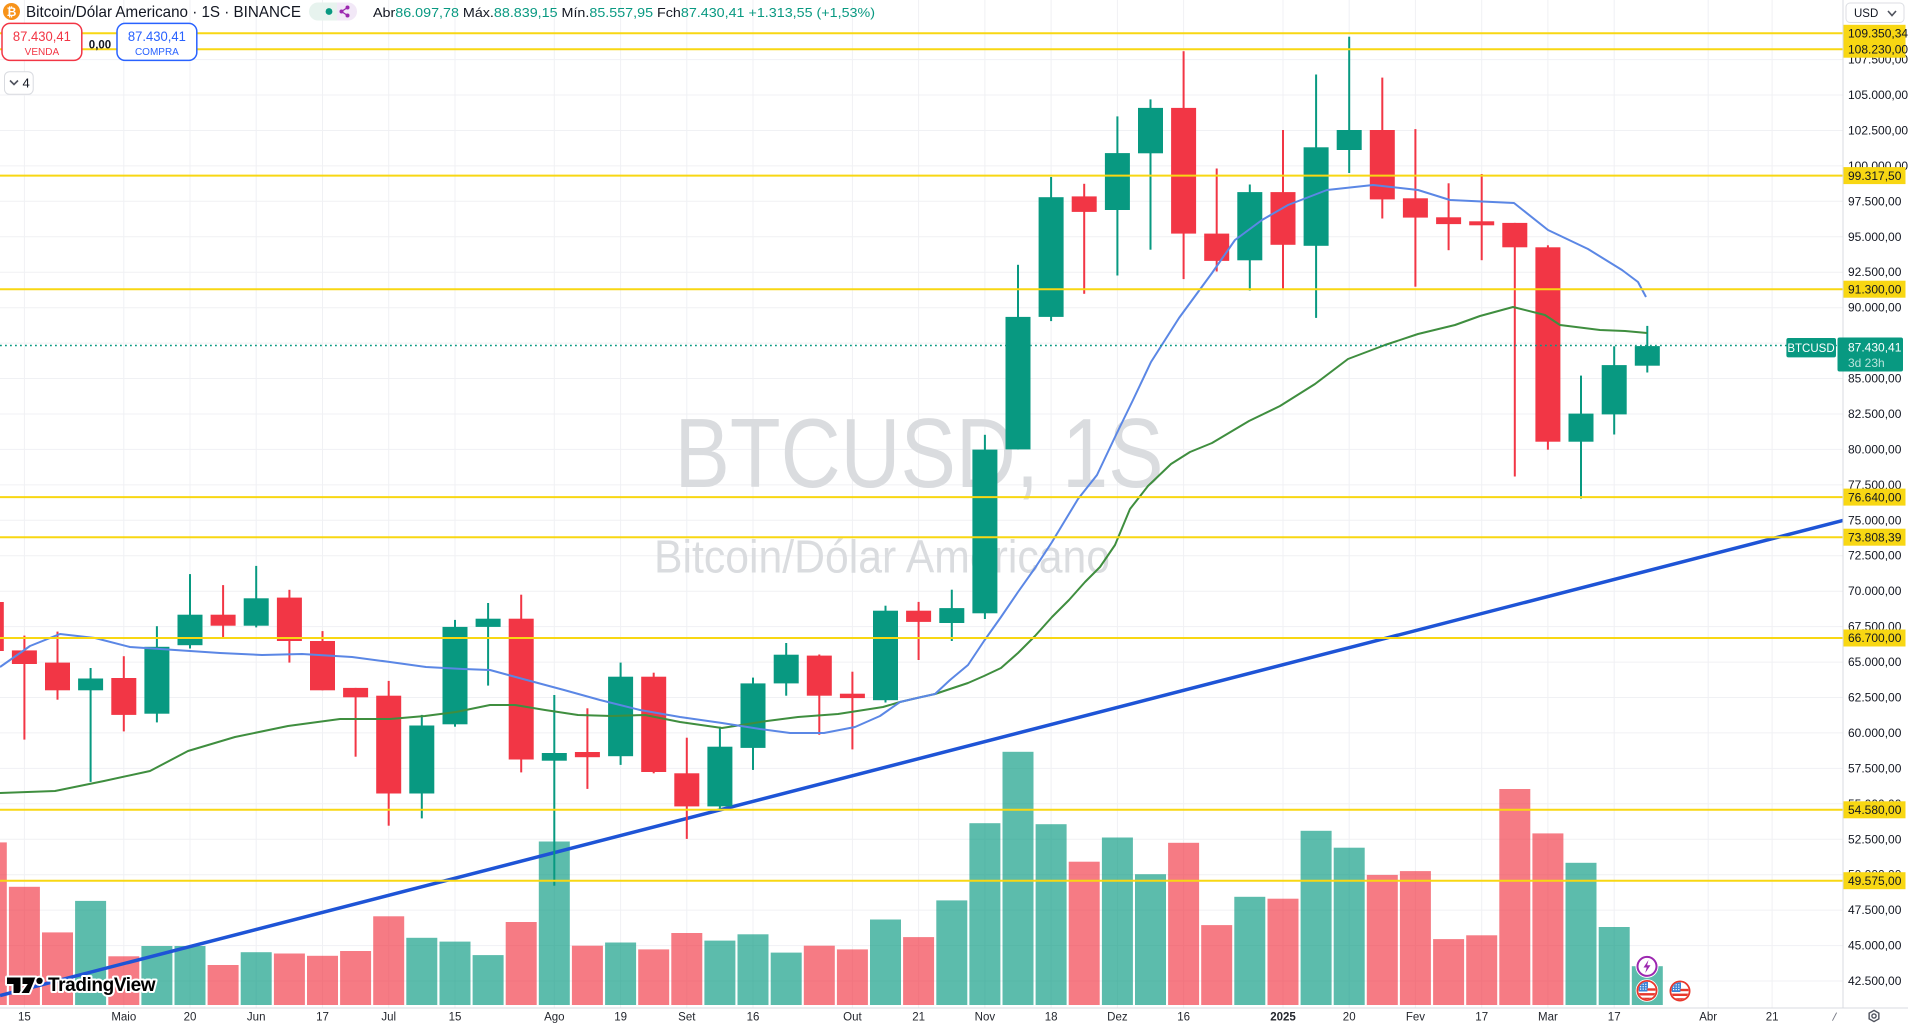  I want to click on svg-text: Nov, so click(985, 1017).